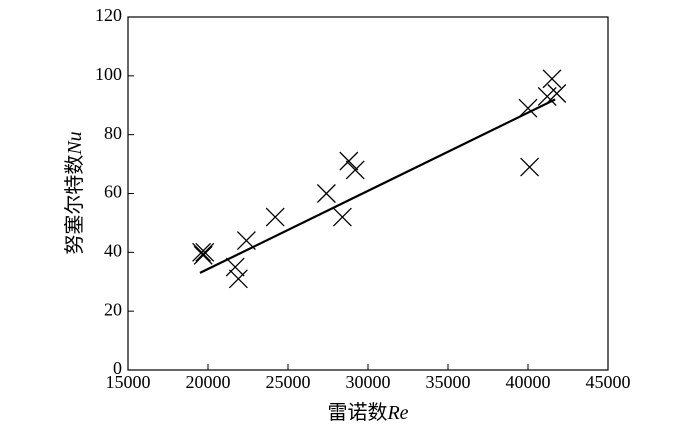  I want to click on y-axis-label: 努塞尔特数Nu, so click(74, 192).